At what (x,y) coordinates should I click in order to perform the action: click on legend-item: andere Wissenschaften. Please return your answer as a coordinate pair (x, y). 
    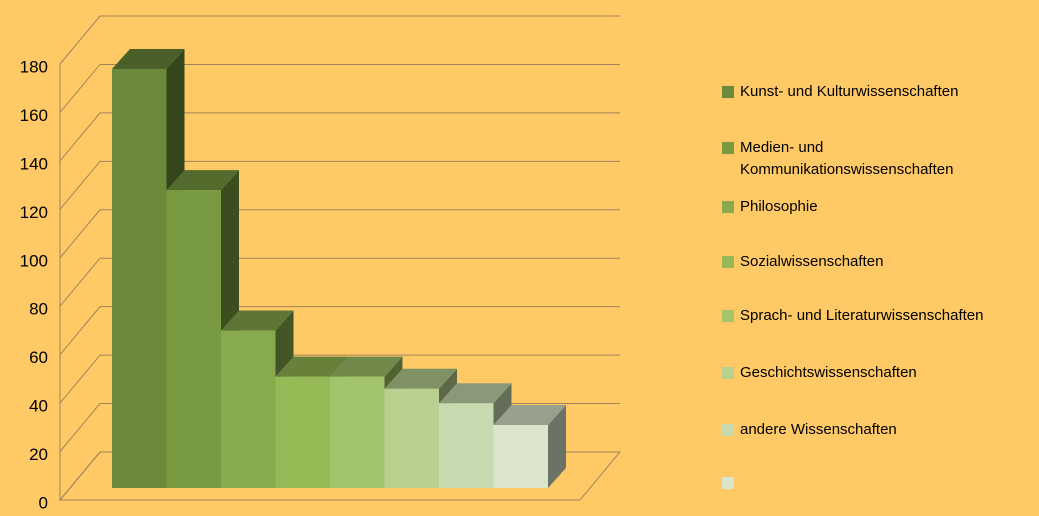
    Looking at the image, I should click on (873, 430).